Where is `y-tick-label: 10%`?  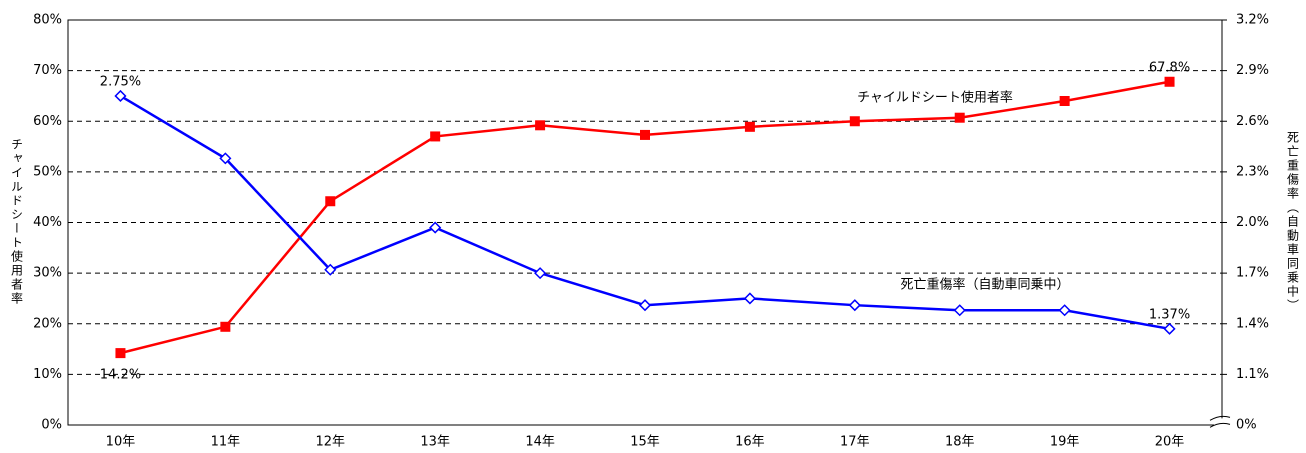
y-tick-label: 10% is located at coordinates (47, 374).